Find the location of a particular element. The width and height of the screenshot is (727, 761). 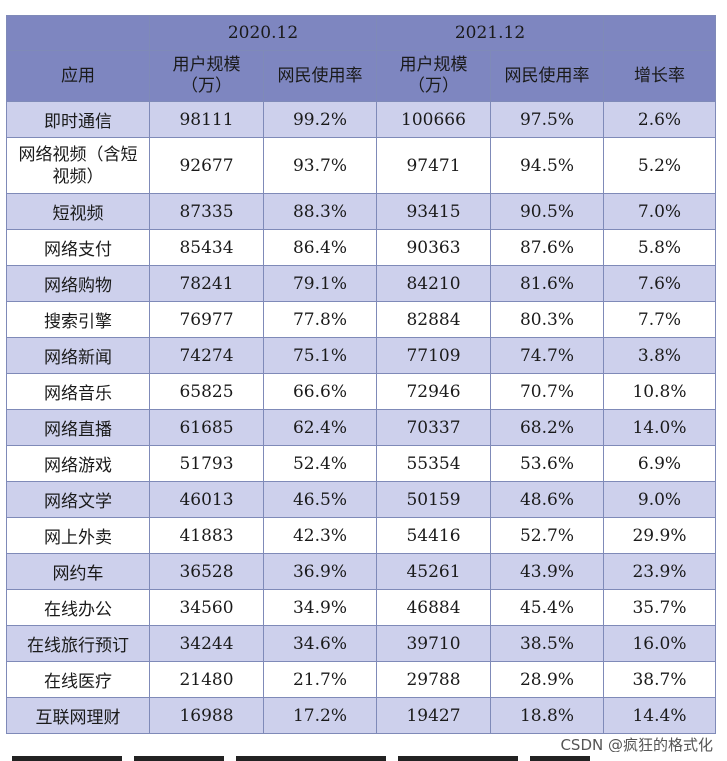

col-header-growth: 增长率 is located at coordinates (659, 76).